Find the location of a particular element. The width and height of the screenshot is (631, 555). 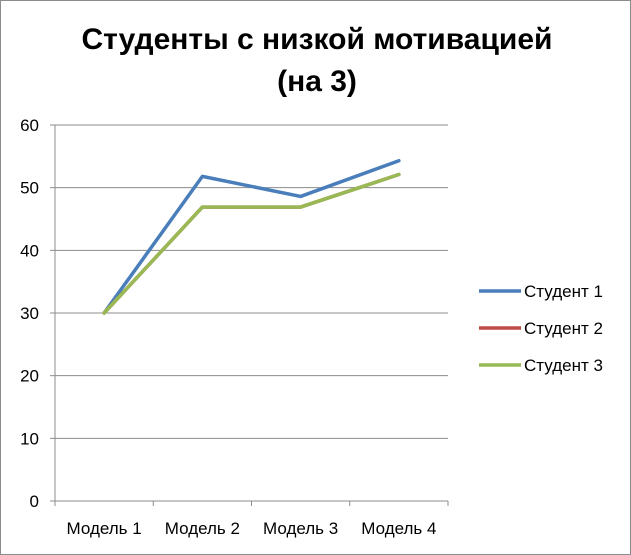

y-tick-label: 20 is located at coordinates (29, 376).